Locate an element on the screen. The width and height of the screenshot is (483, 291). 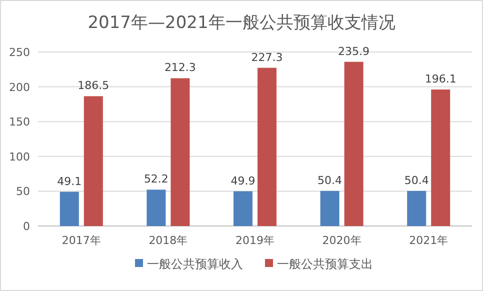
title: 2017年—2021年一般公共预算收支情况 is located at coordinates (242, 23).